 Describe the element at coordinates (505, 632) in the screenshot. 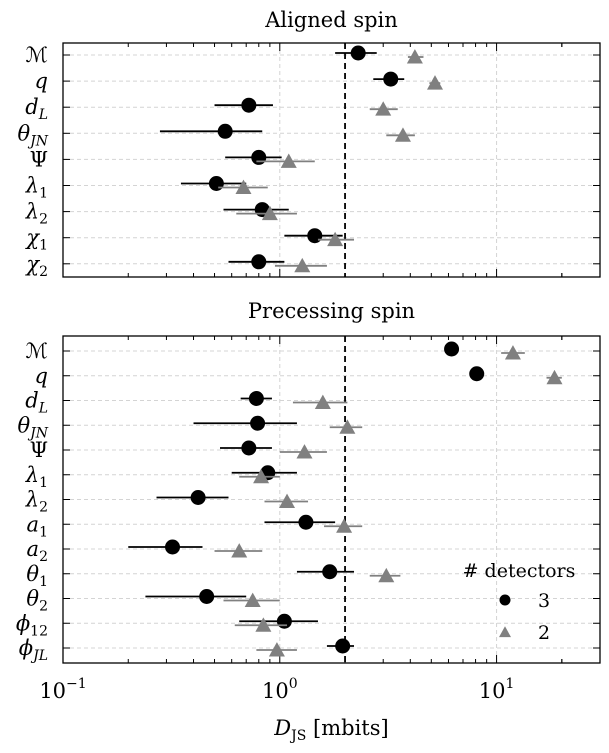

I see `legend-marker-triangle` at that location.